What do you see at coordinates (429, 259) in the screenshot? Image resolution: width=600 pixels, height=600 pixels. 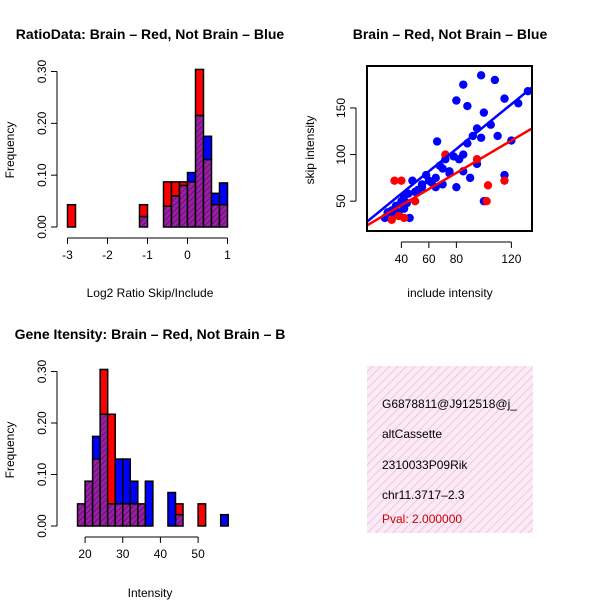 I see `x-tick-label: 60` at bounding box center [429, 259].